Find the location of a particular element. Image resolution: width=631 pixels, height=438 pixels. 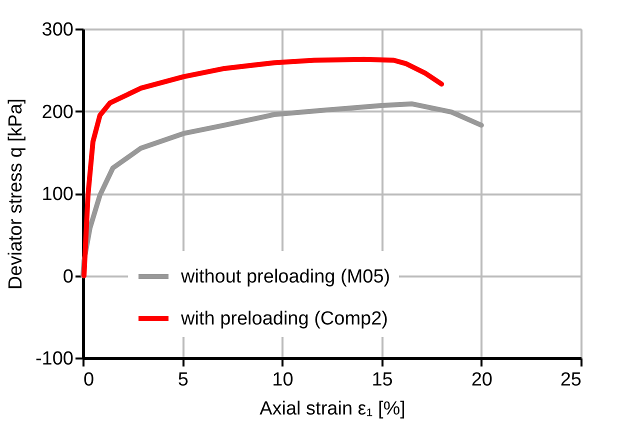

x-tick-label: 0 is located at coordinates (89, 380).